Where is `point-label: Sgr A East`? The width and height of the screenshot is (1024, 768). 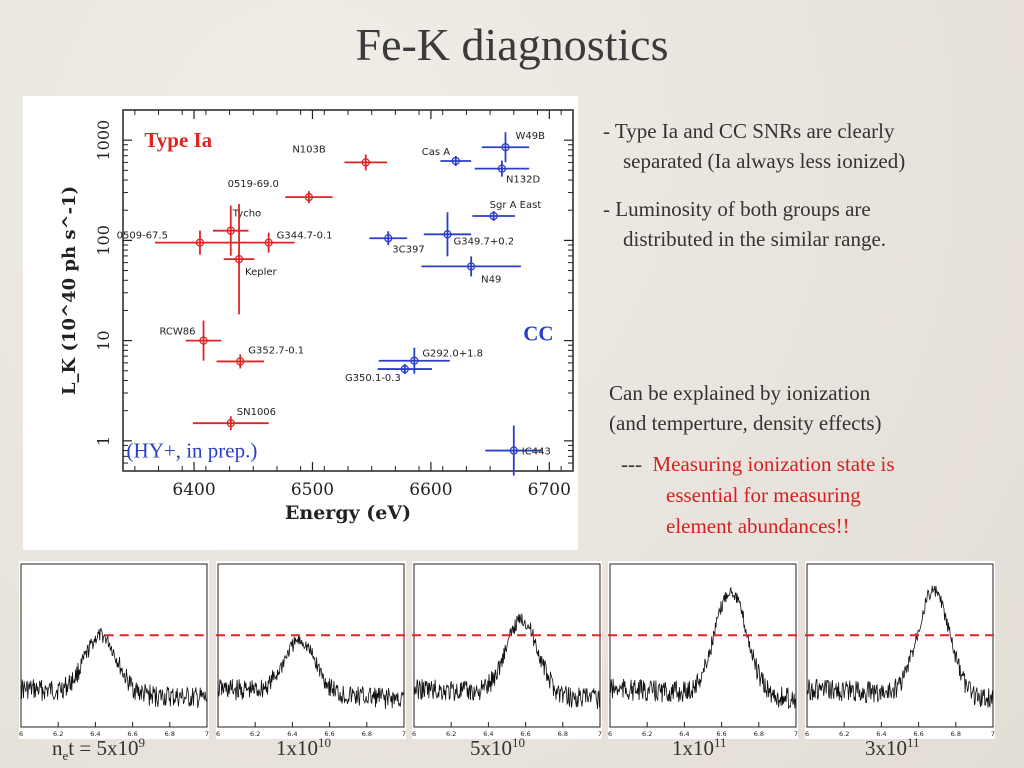
point-label: Sgr A East is located at coordinates (516, 205).